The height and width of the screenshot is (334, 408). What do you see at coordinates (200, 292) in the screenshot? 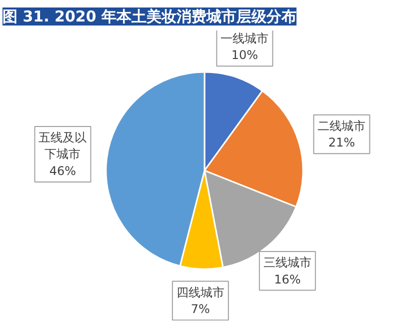
I see `slice-label: 四线城市` at bounding box center [200, 292].